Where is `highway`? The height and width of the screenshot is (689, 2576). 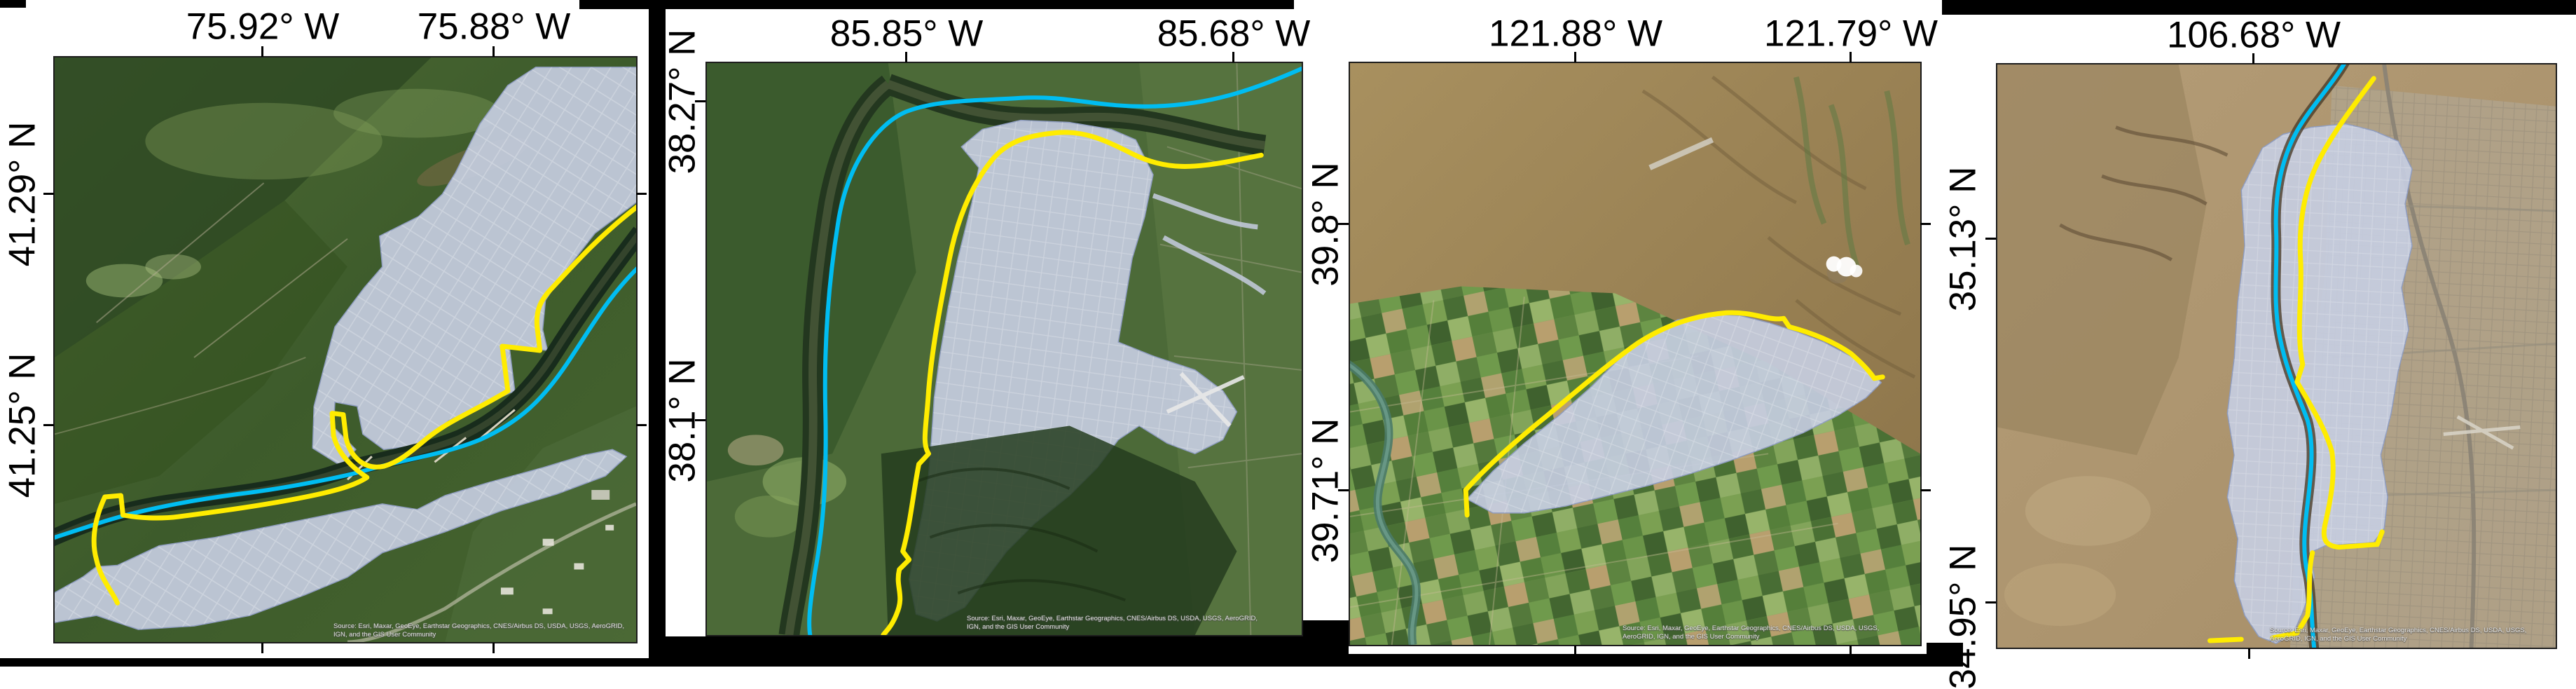 highway is located at coordinates (491, 572).